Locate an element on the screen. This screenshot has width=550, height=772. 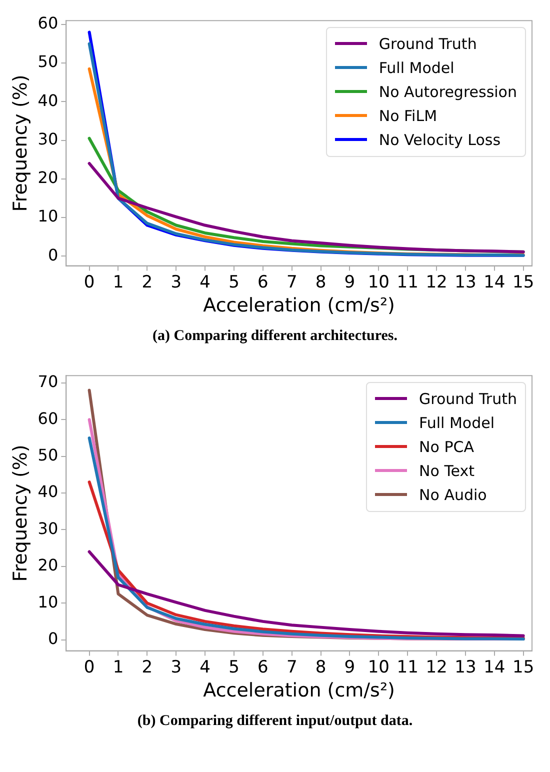
legend-label: No PCA is located at coordinates (446, 447).